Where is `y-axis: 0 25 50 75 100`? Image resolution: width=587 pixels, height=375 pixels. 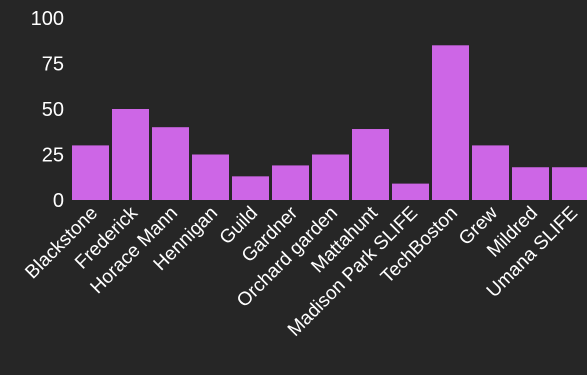 y-axis: 0 25 50 75 100 is located at coordinates (47, 110).